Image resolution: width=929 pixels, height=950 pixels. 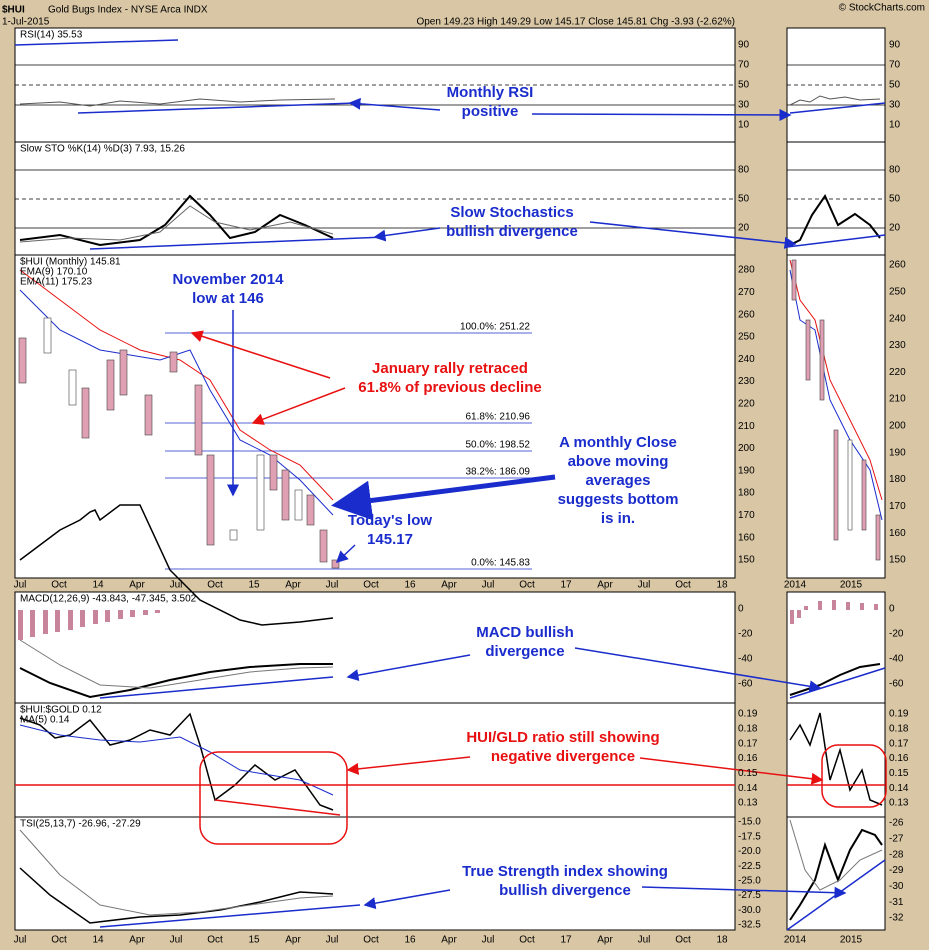 I want to click on annotation: True Strength index showing, so click(x=565, y=871).